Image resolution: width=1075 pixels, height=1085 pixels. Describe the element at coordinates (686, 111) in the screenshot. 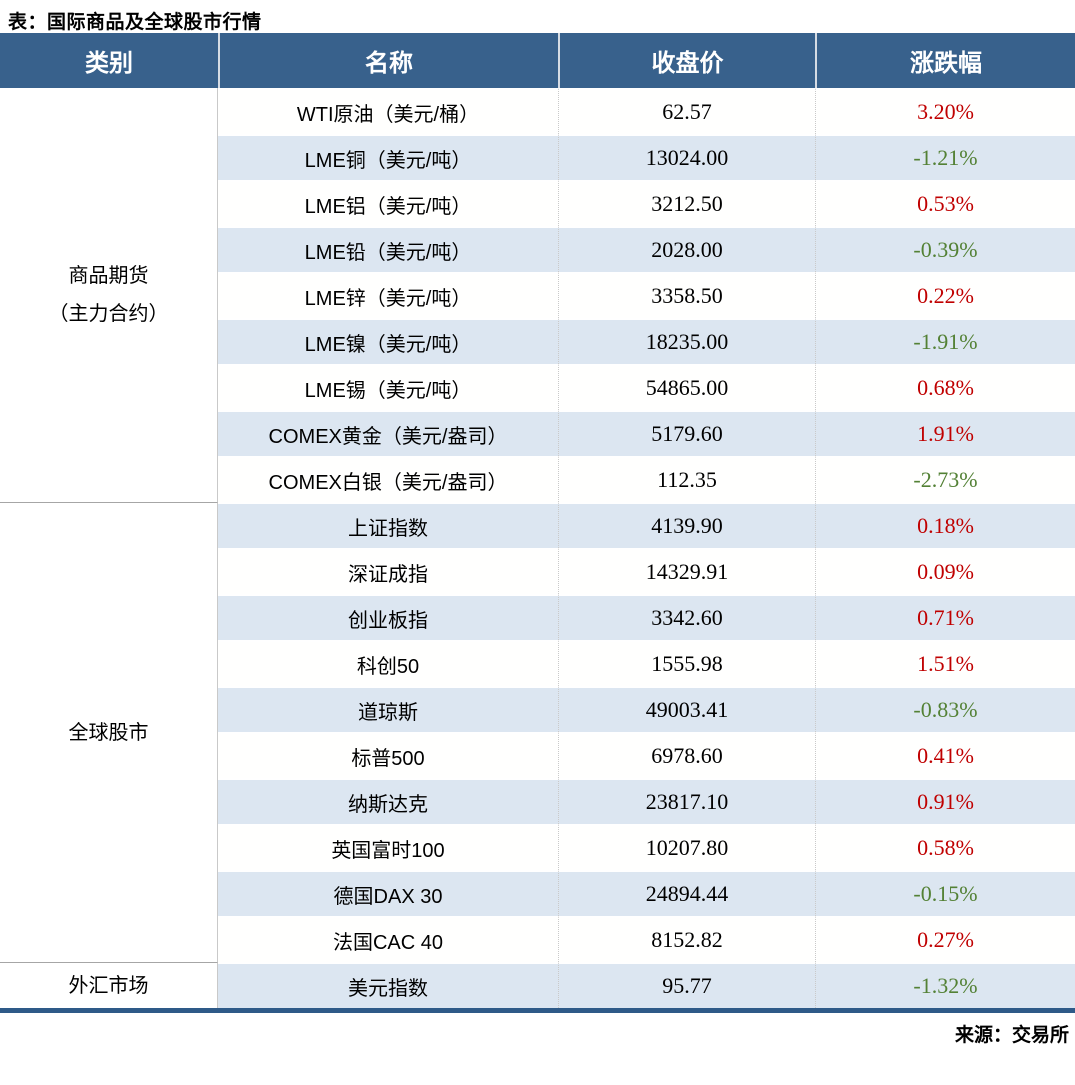

I see `close-price-cell: 62.57` at that location.